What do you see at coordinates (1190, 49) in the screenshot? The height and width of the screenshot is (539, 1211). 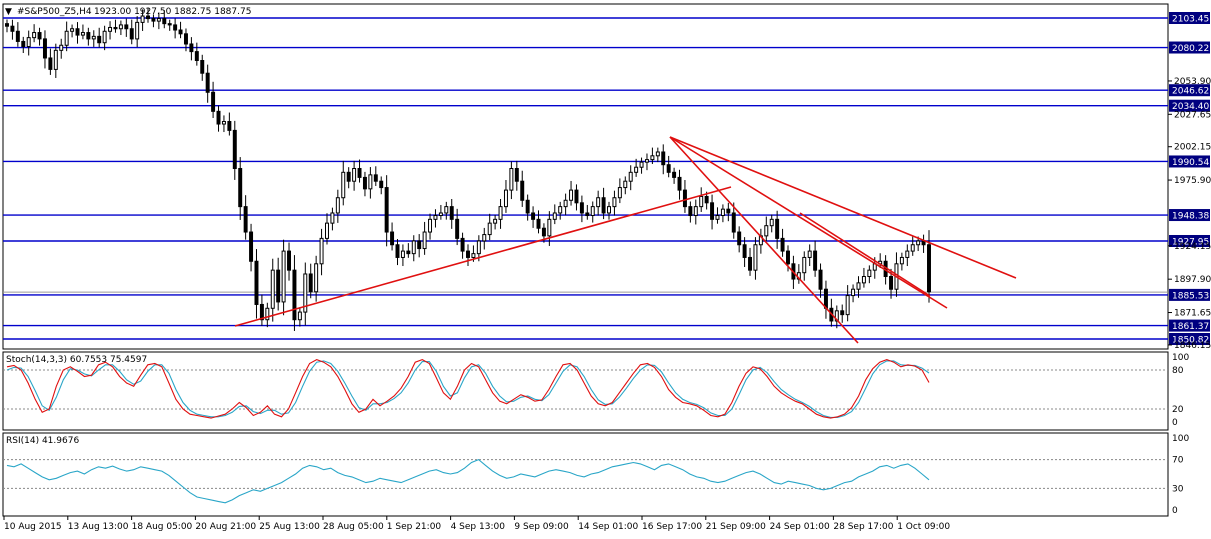 I see `level-price-label: 2080.22` at bounding box center [1190, 49].